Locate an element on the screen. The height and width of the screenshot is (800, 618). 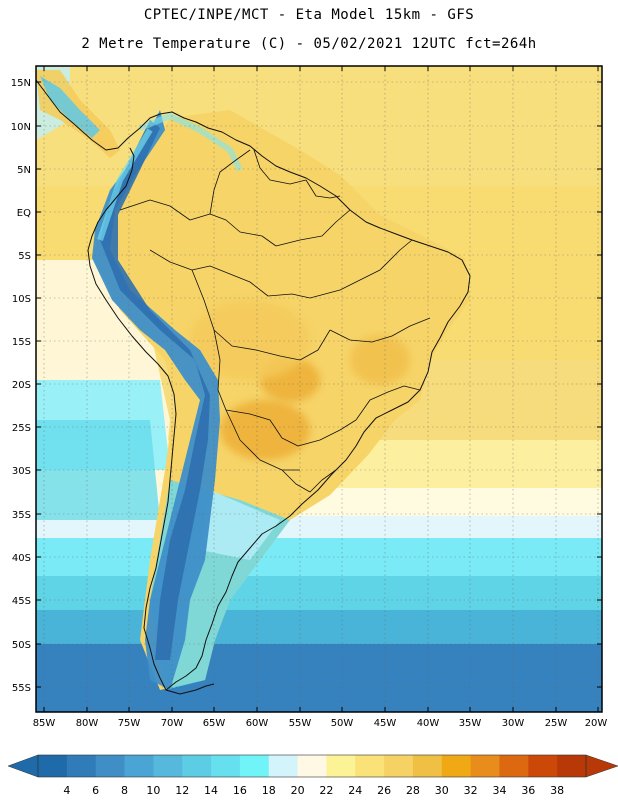
colorbar-label: 32 is located at coordinates (471, 790).